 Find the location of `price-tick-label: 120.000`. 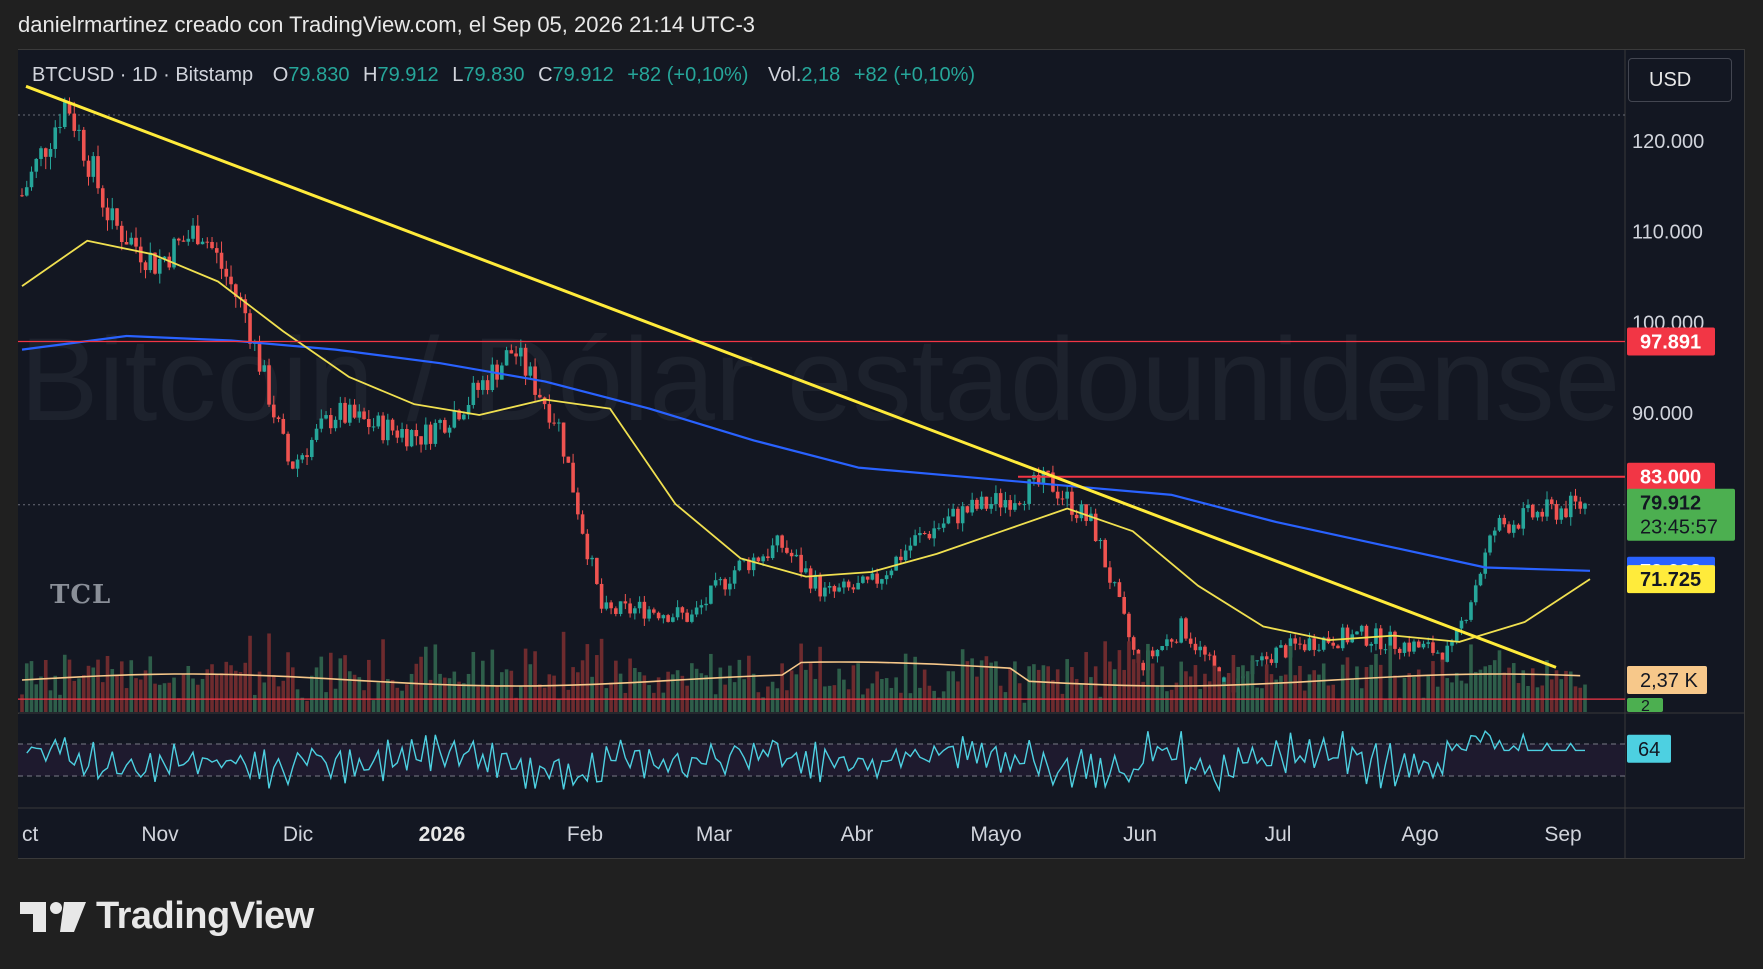

price-tick-label: 120.000 is located at coordinates (1668, 142).